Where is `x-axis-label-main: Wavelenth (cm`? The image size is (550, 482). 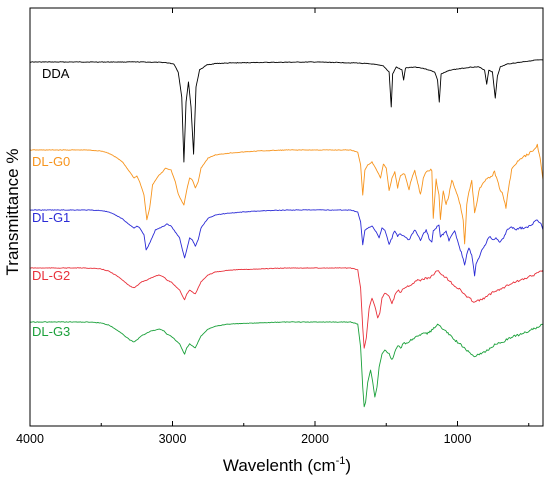
x-axis-label-main: Wavelenth (cm is located at coordinates (279, 465).